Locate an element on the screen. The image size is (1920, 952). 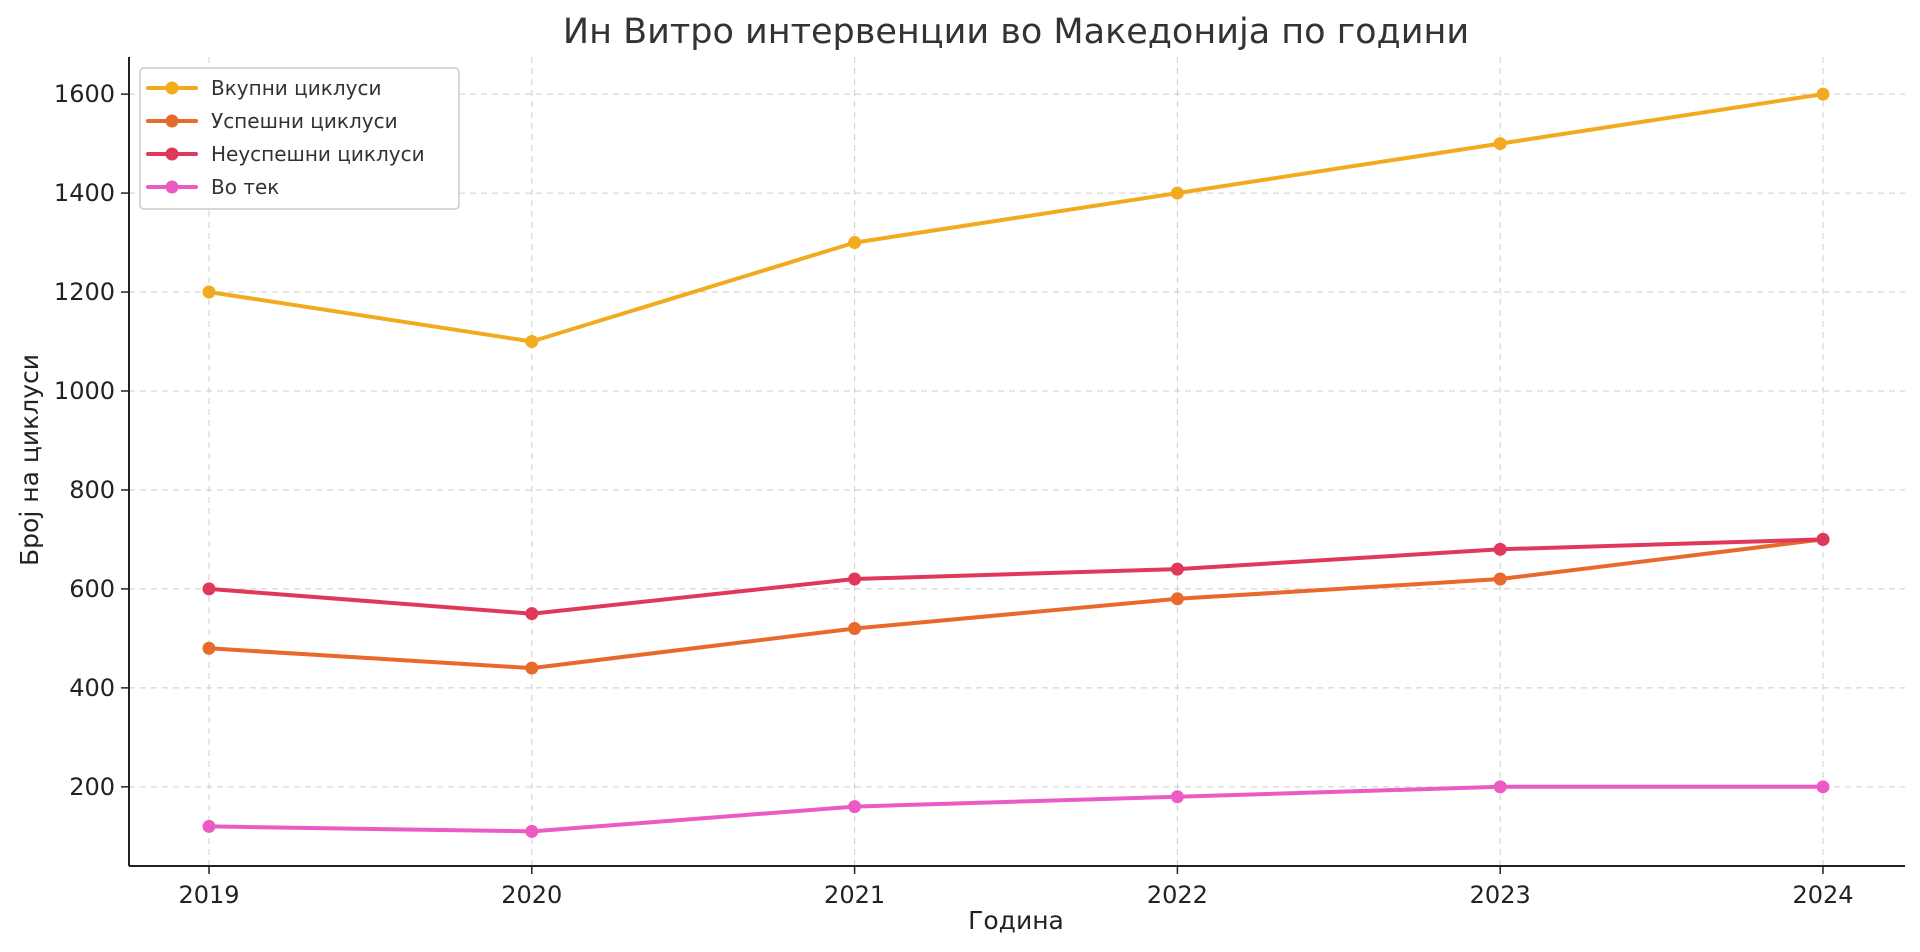
x-tick-label: 2024 is located at coordinates (1822, 895).